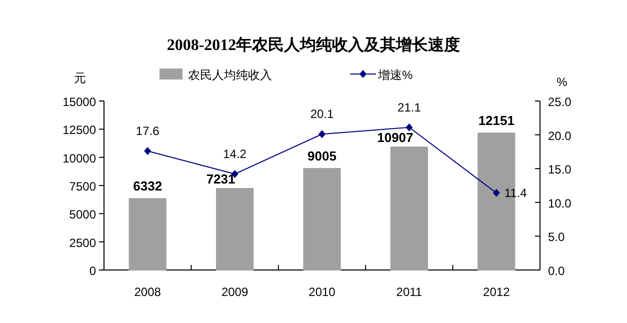 This screenshot has width=627, height=323. Describe the element at coordinates (496, 292) in the screenshot. I see `x-tick-label: 2012` at that location.